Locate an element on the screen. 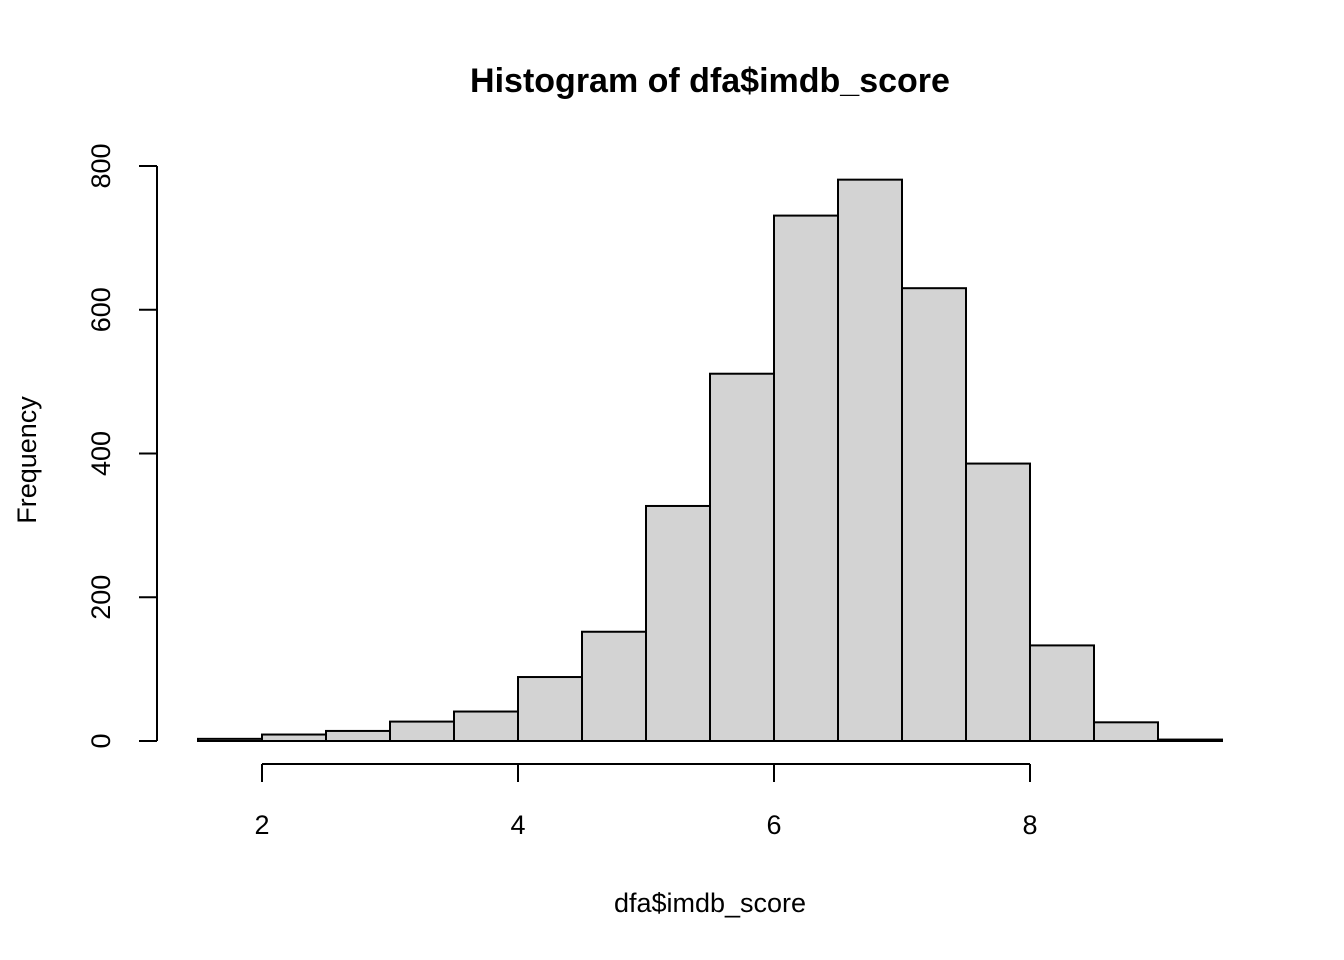 This screenshot has height=960, width=1344. x-tick-label: 6 is located at coordinates (773, 825).